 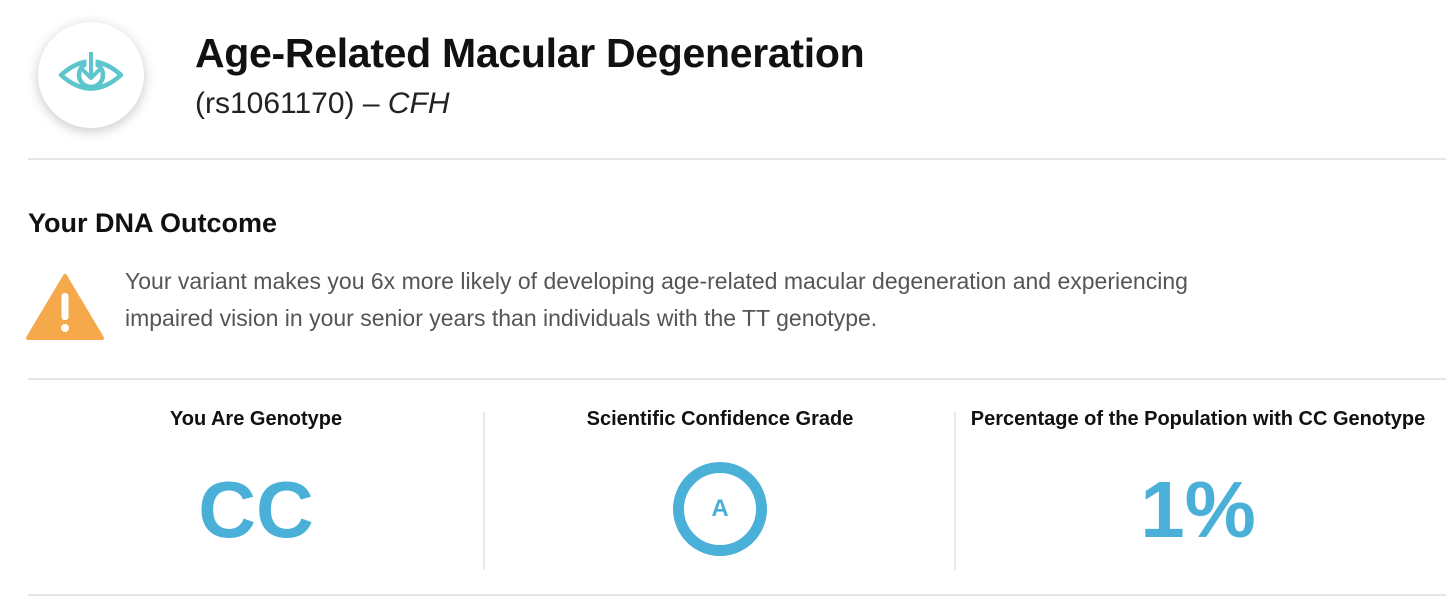 I want to click on confidence-label: Scientific Confidence Grade, so click(x=720, y=419).